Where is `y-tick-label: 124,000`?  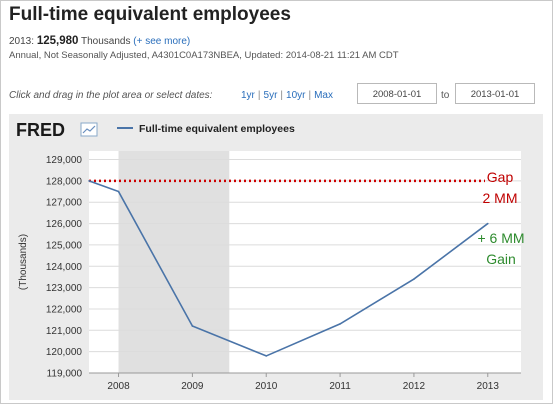
y-tick-label: 124,000 is located at coordinates (64, 267).